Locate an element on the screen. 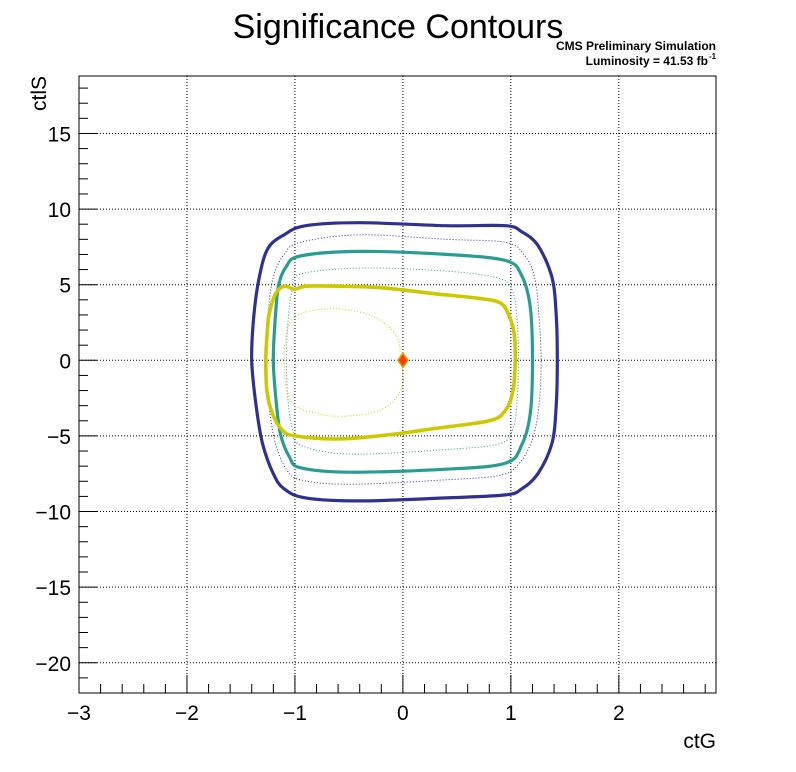  luminosity-exponent: -1 is located at coordinates (713, 56).